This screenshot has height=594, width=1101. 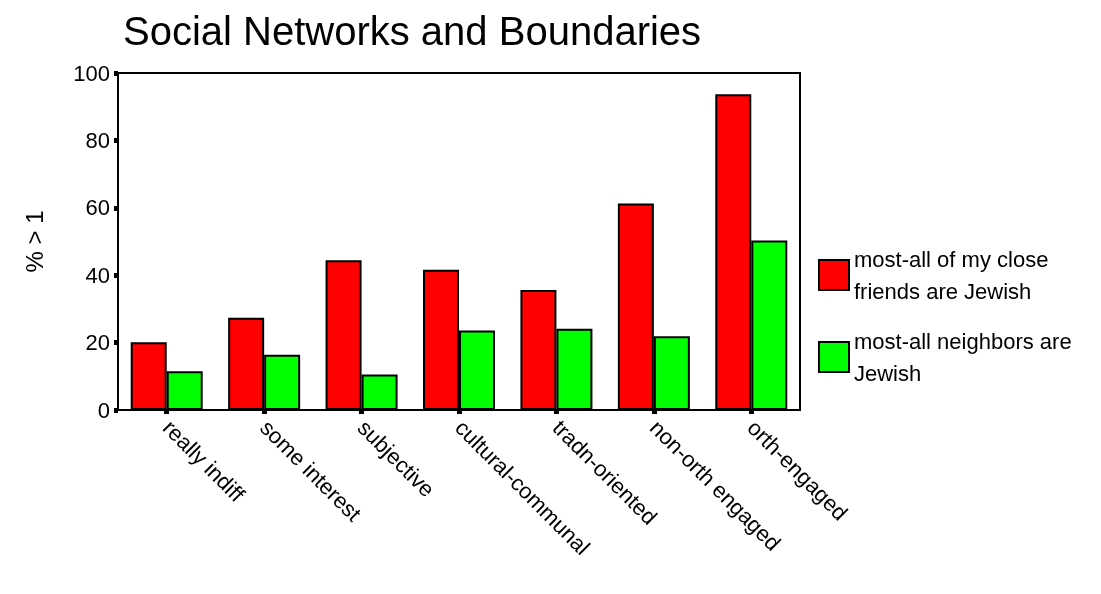 I want to click on legend-label: most-all of my close friends are Jewish, so click(x=954, y=275).